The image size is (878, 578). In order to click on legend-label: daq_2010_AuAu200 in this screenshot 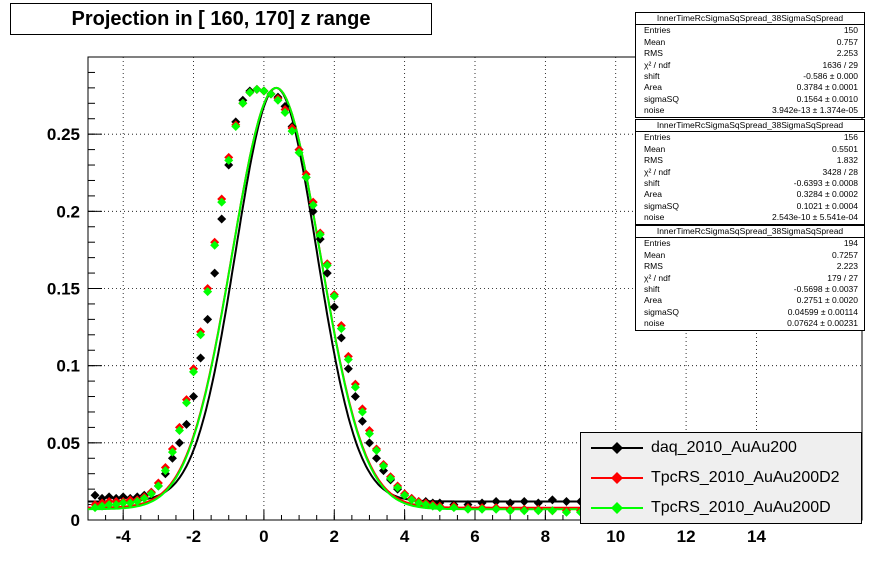, I will do `click(724, 447)`.